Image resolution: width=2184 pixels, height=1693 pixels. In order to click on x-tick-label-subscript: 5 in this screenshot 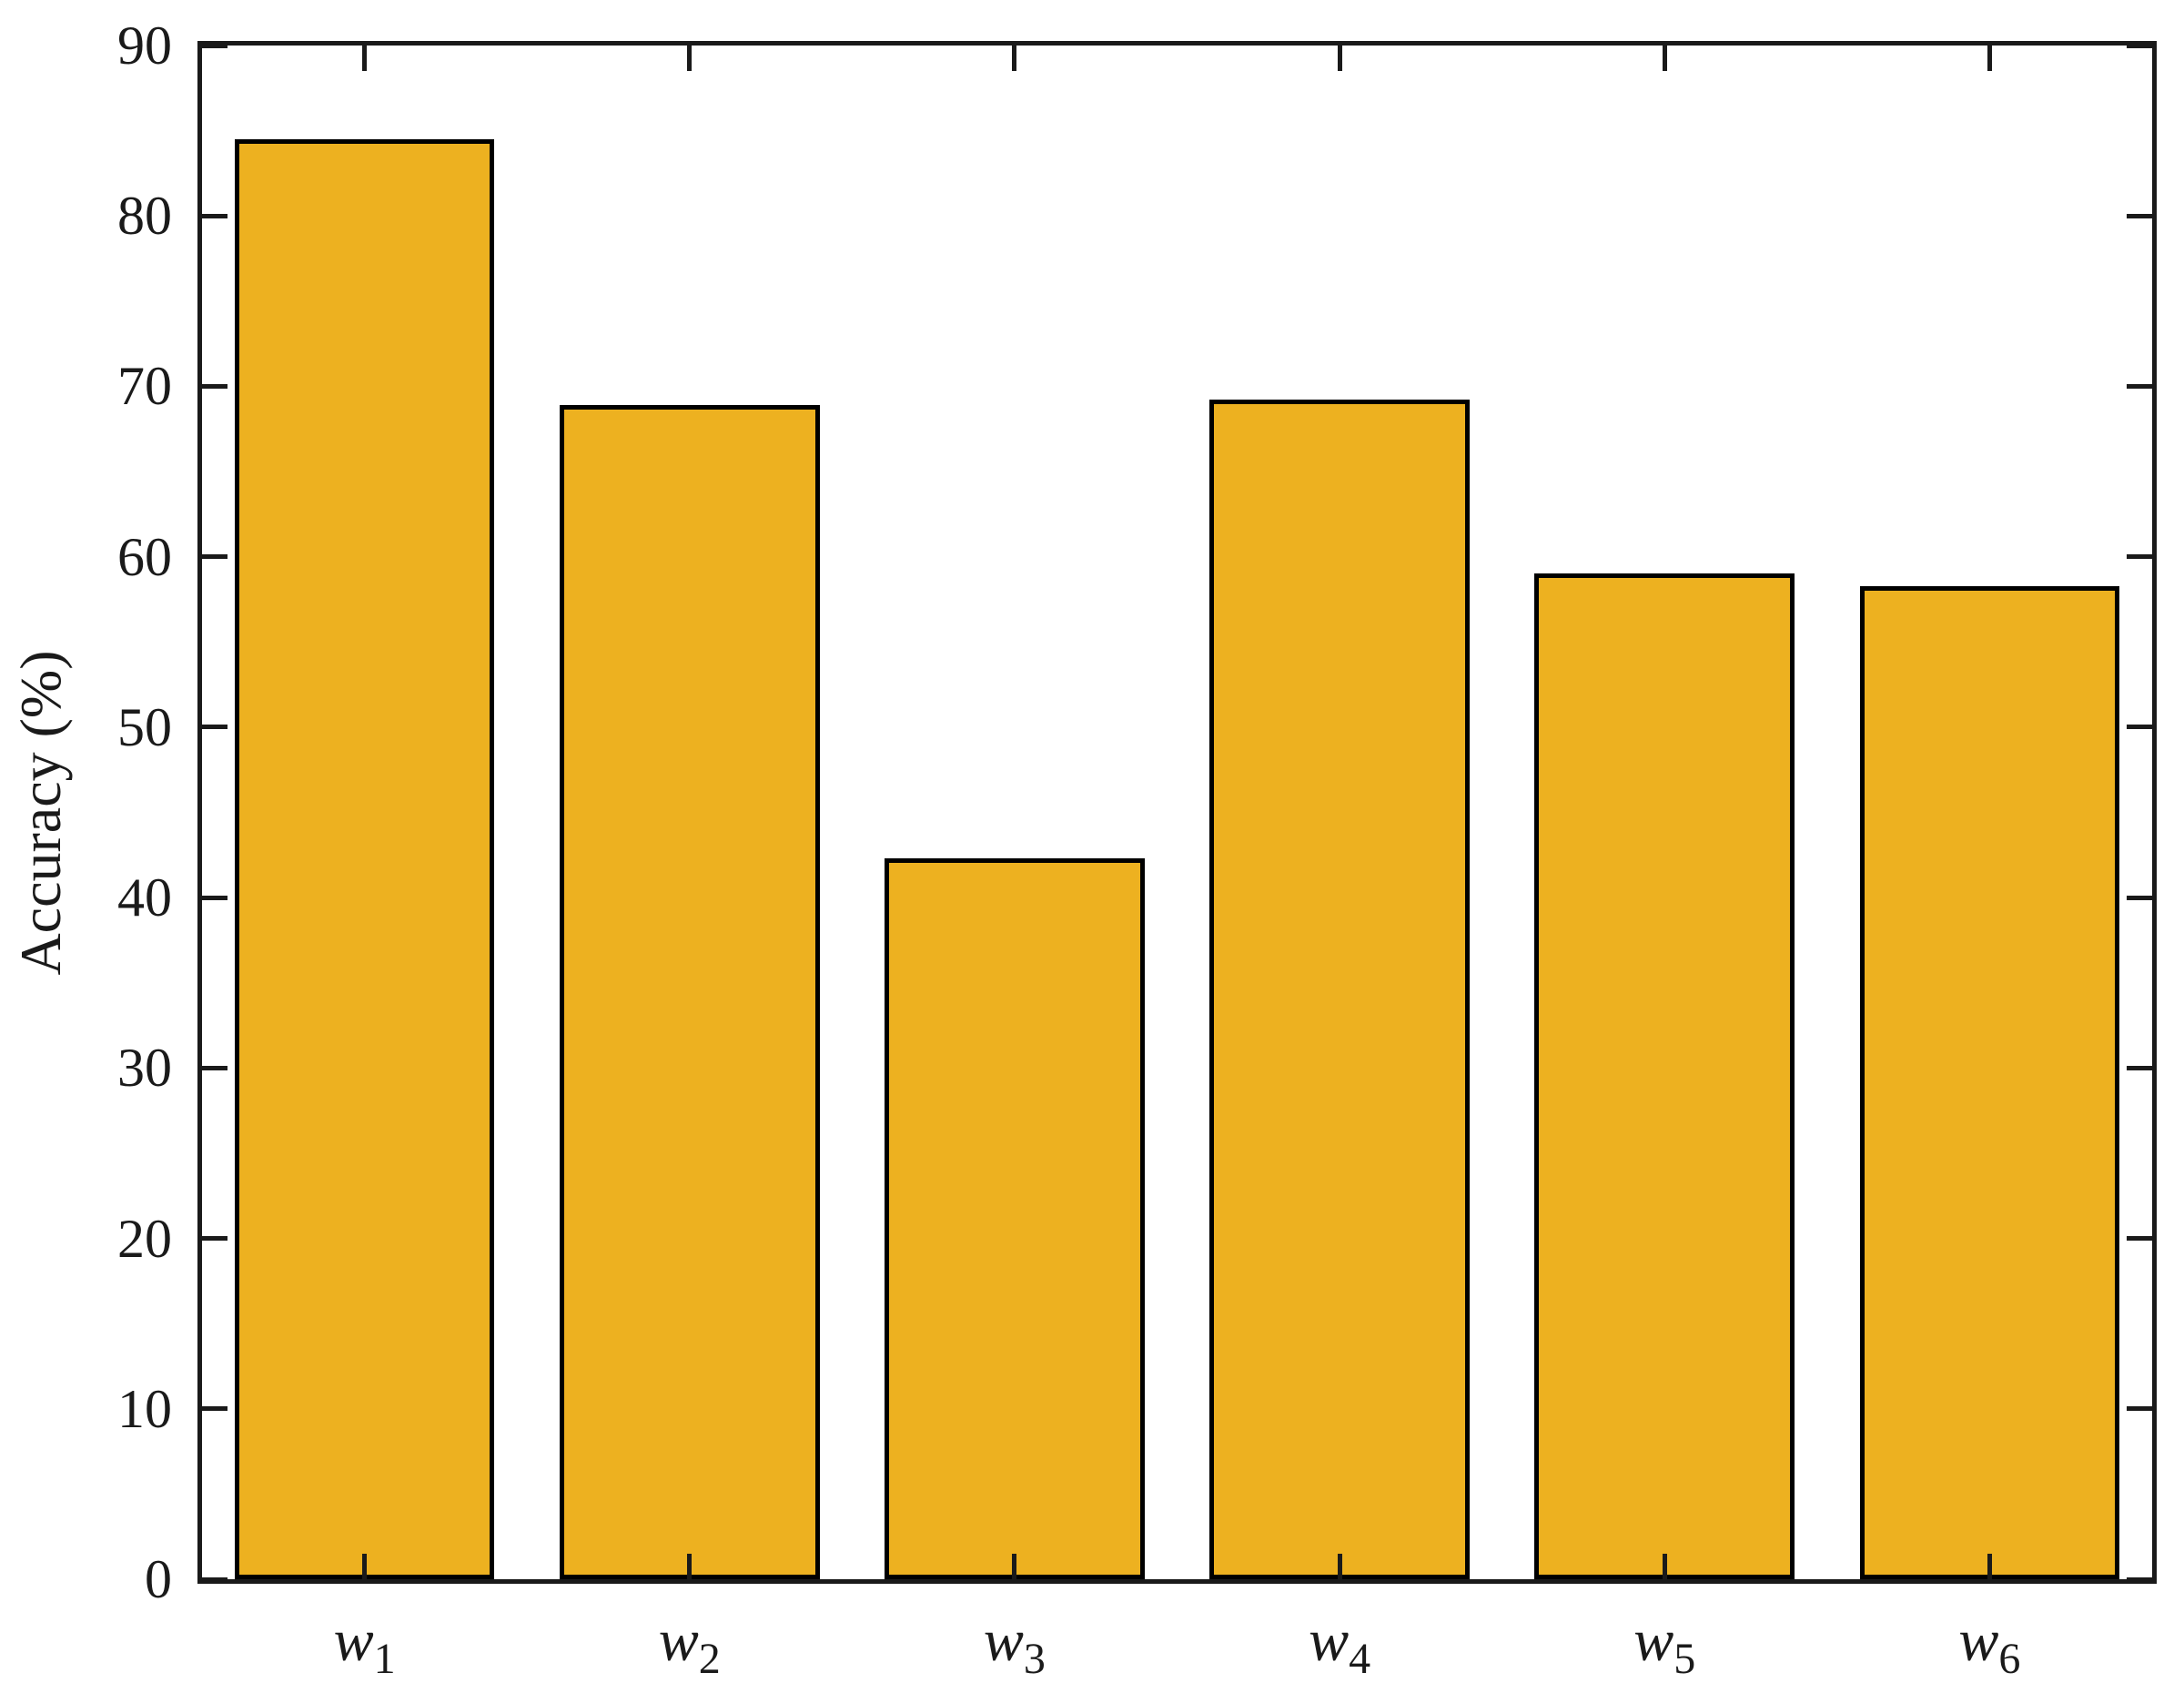, I will do `click(1685, 1659)`.